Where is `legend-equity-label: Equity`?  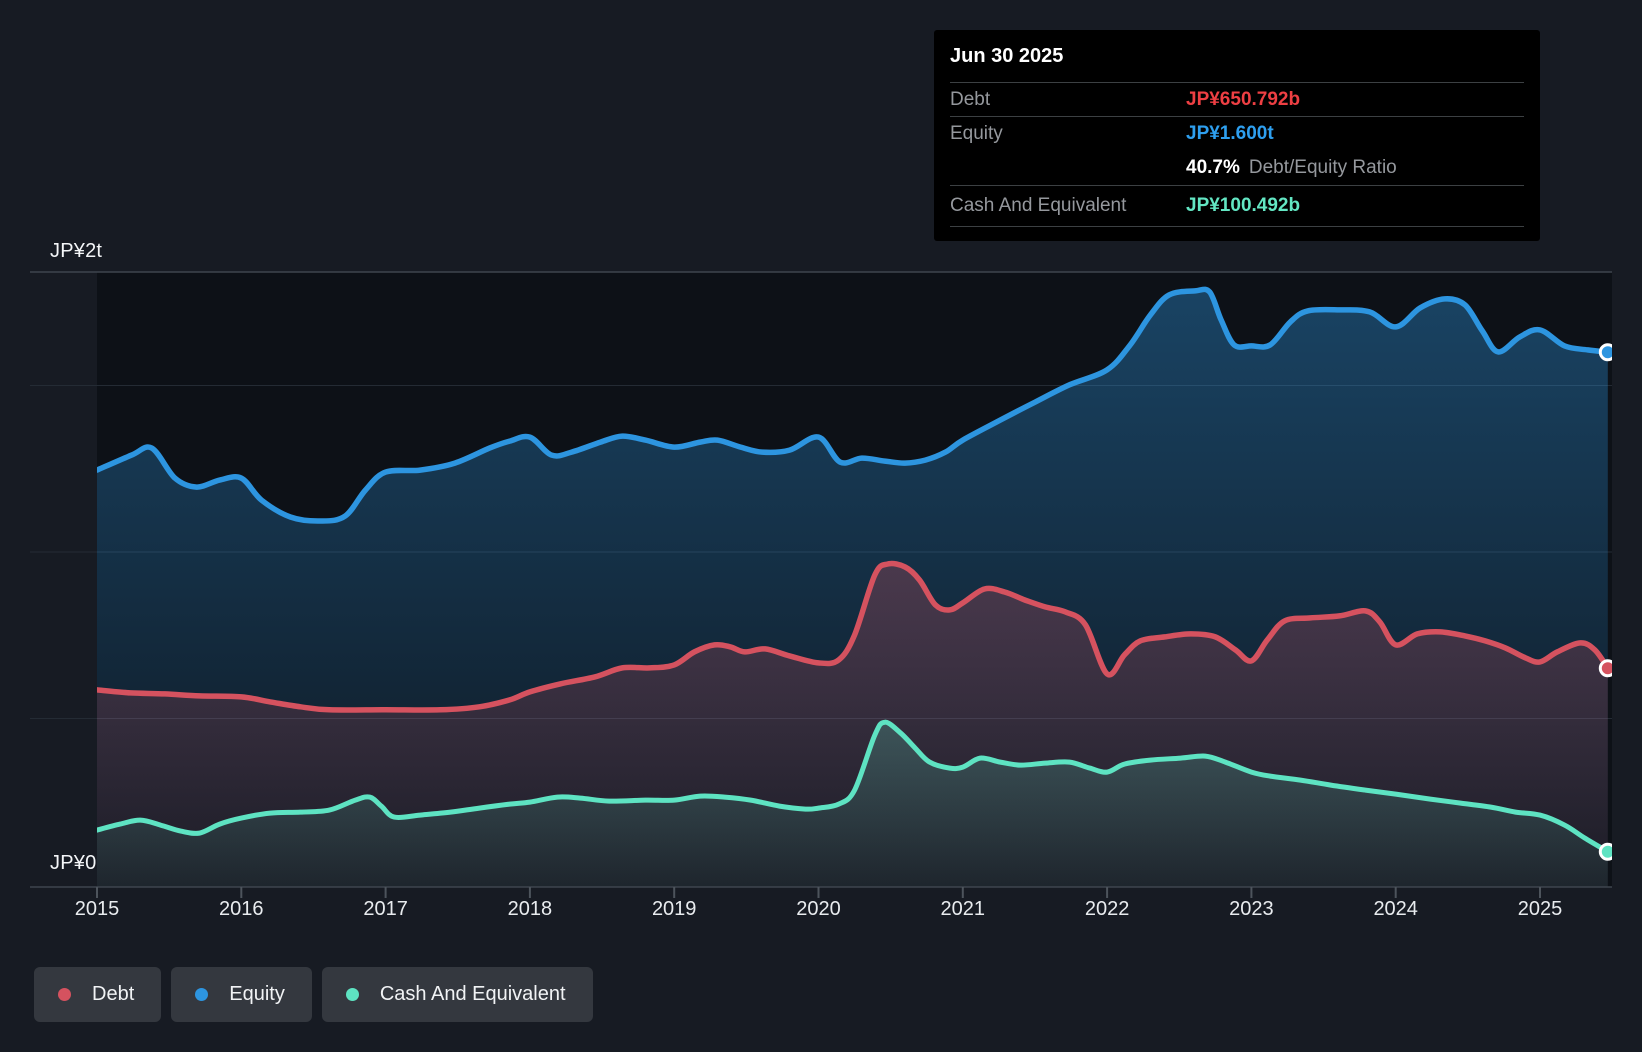 legend-equity-label: Equity is located at coordinates (257, 994).